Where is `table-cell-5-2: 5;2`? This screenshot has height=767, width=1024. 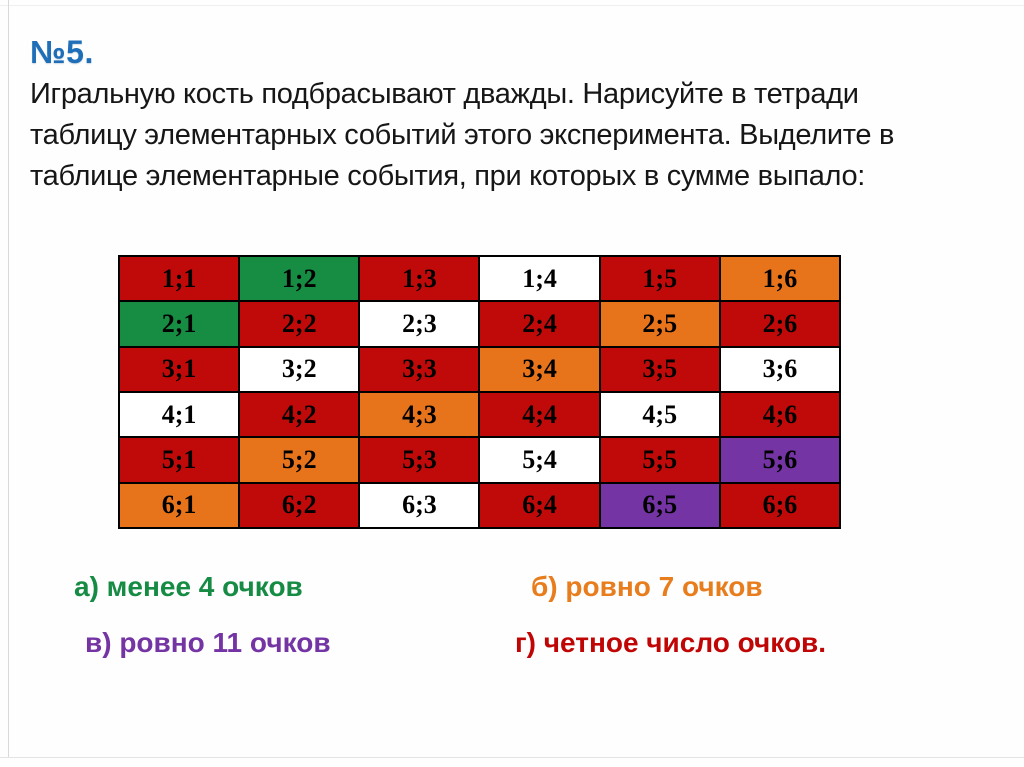 table-cell-5-2: 5;2 is located at coordinates (299, 460).